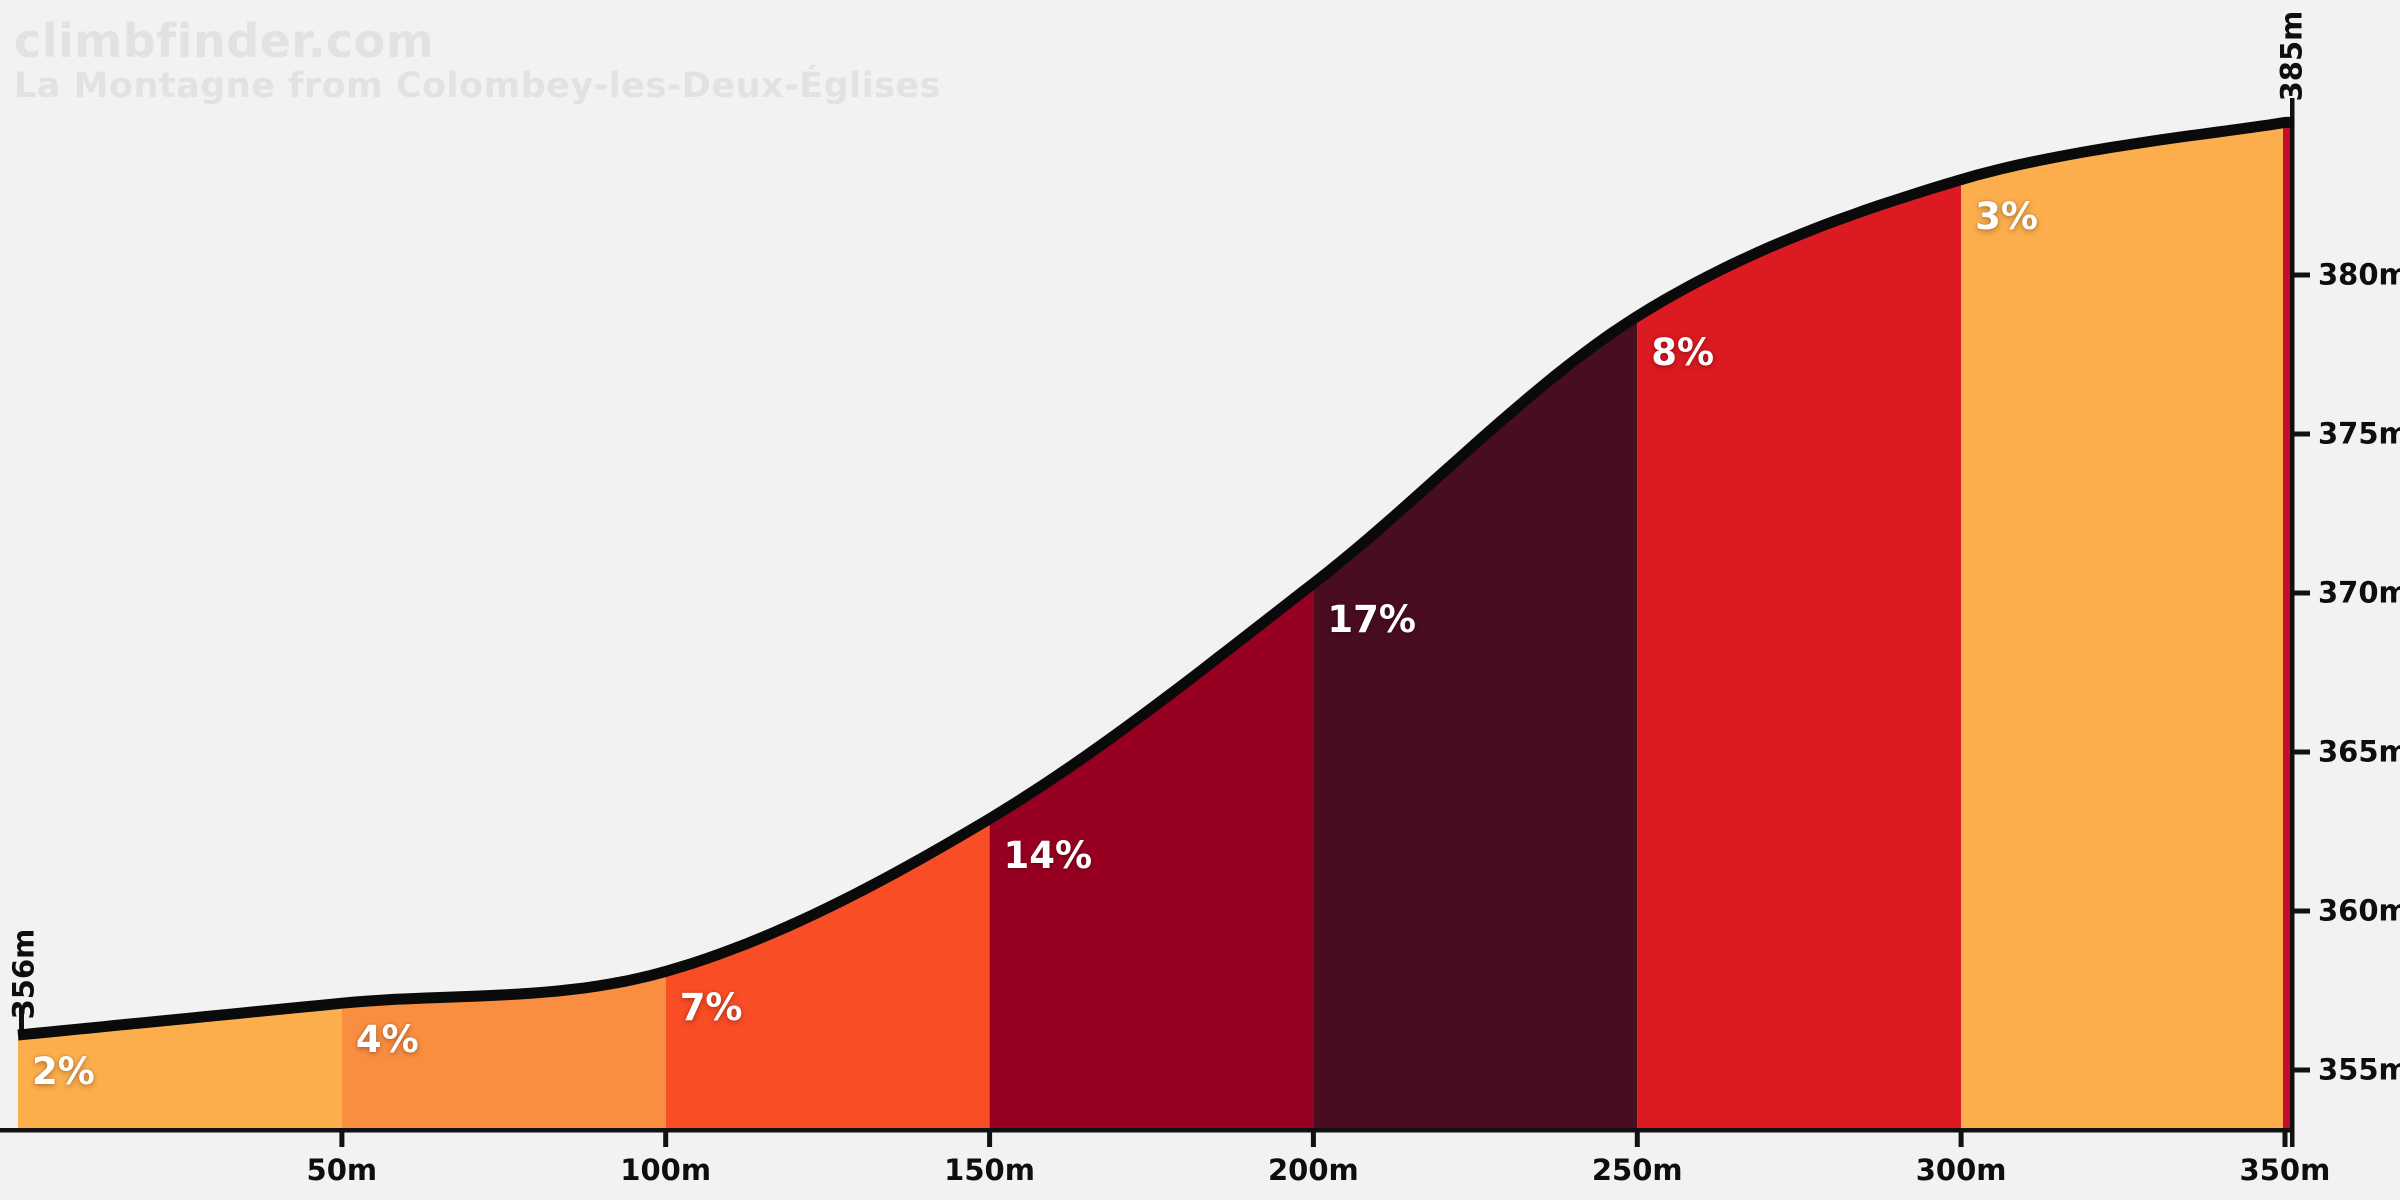  Describe the element at coordinates (2006, 216) in the screenshot. I see `gradient-label: 3%` at that location.